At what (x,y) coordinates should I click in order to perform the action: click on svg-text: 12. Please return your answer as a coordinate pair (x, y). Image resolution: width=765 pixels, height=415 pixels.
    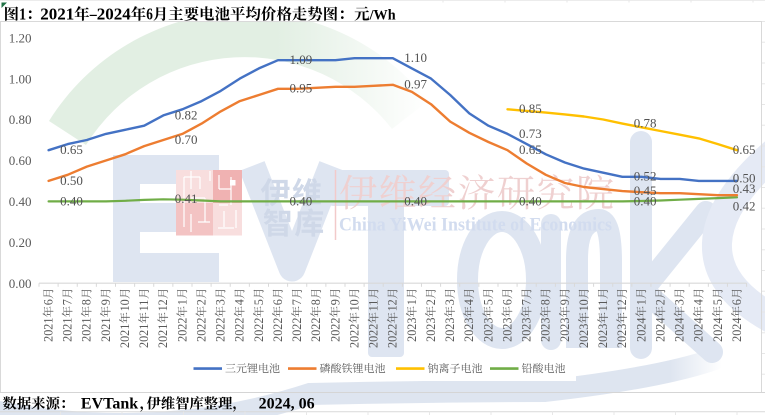
    Looking at the image, I should click on (163, 305).